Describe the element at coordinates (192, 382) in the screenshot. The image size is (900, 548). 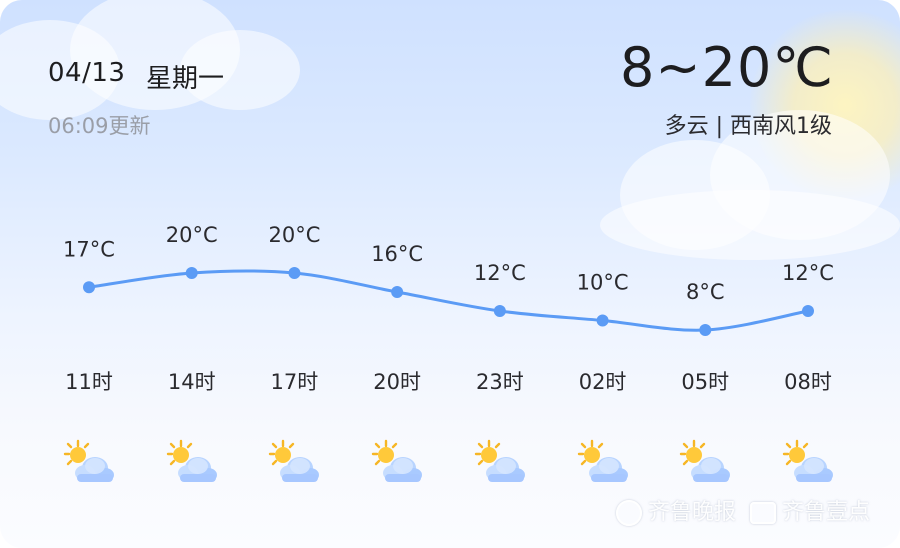
I see `time-label: 14时` at that location.